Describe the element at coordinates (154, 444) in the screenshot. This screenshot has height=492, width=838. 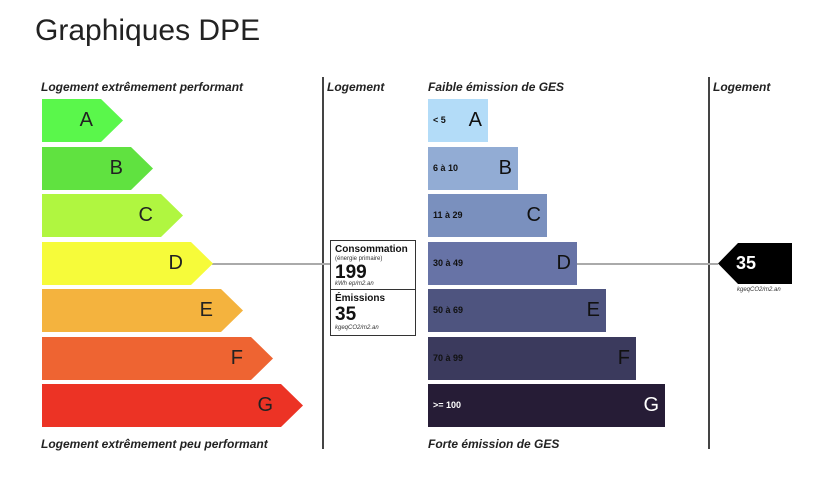
I see `dpe-bottom-label: Logement extrêmement peu performant` at that location.